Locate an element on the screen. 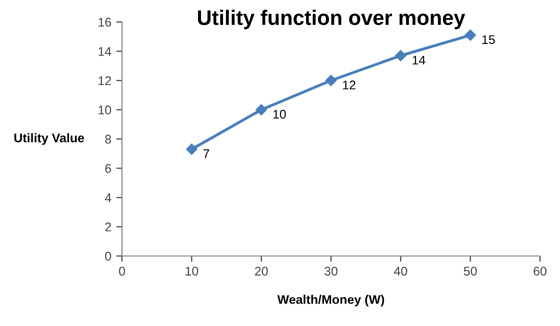  y-tick-label: 12 is located at coordinates (104, 81).